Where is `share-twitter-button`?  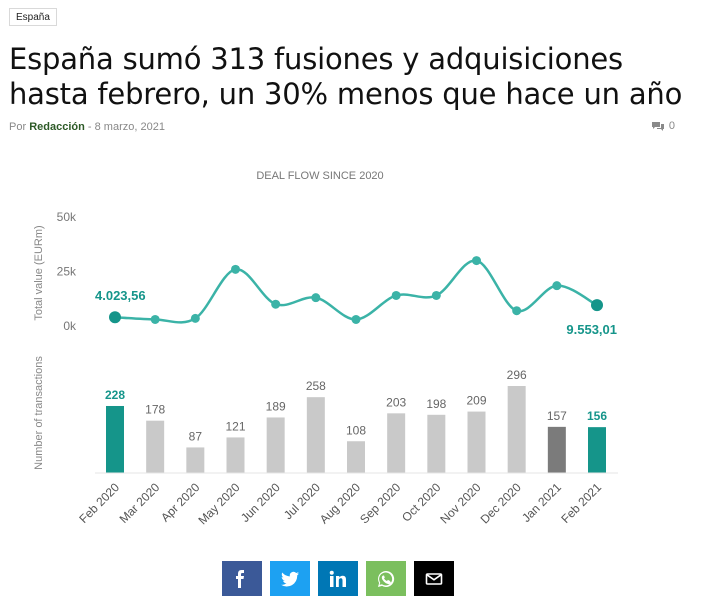 share-twitter-button is located at coordinates (290, 578).